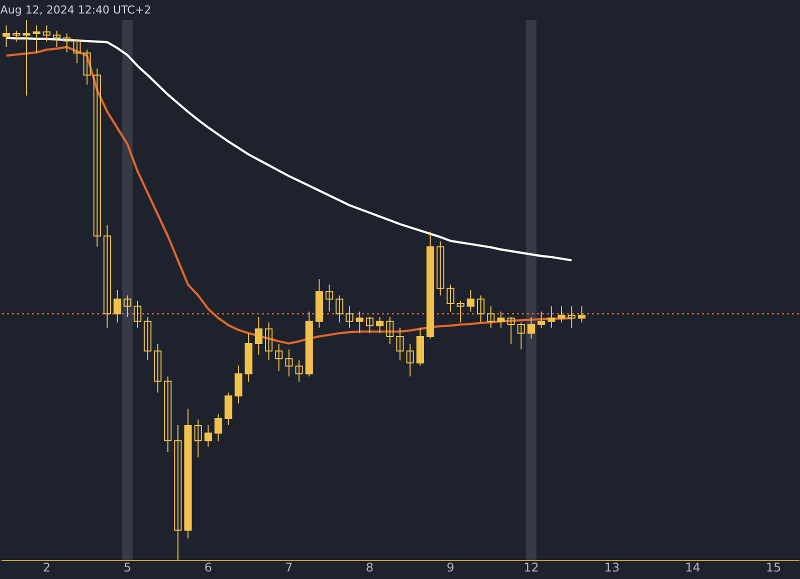 Image resolution: width=800 pixels, height=579 pixels. Describe the element at coordinates (208, 567) in the screenshot. I see `x-tick-label: 6` at that location.